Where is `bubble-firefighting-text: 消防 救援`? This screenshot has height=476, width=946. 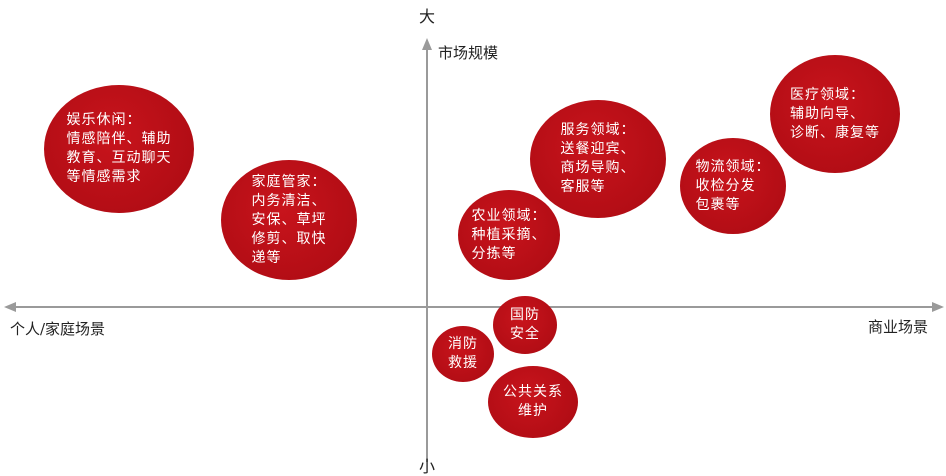 bubble-firefighting-text: 消防 救援 is located at coordinates (463, 353).